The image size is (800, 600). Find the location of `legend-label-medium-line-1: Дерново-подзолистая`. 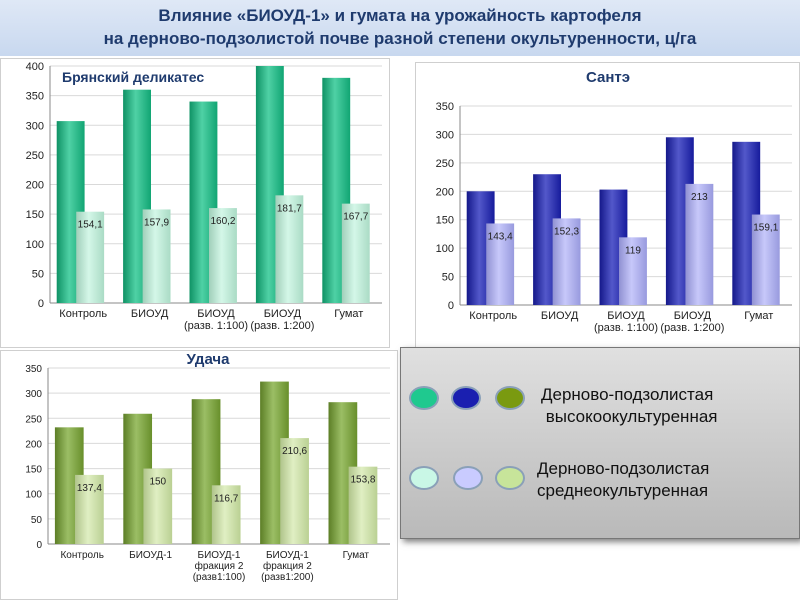

legend-label-medium-line-1: Дерново-подзолистая is located at coordinates (623, 468).